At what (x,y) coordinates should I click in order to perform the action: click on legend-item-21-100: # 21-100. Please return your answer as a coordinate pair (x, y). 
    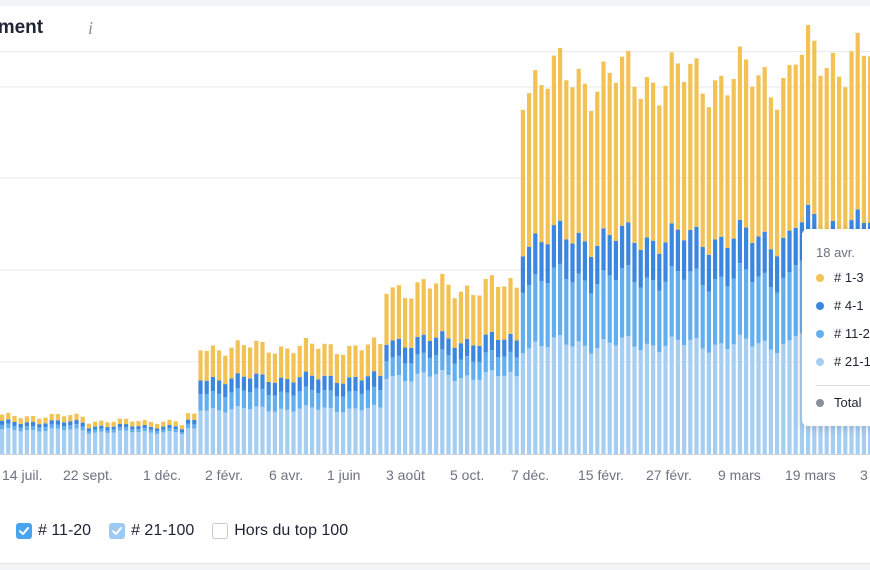
    Looking at the image, I should click on (151, 531).